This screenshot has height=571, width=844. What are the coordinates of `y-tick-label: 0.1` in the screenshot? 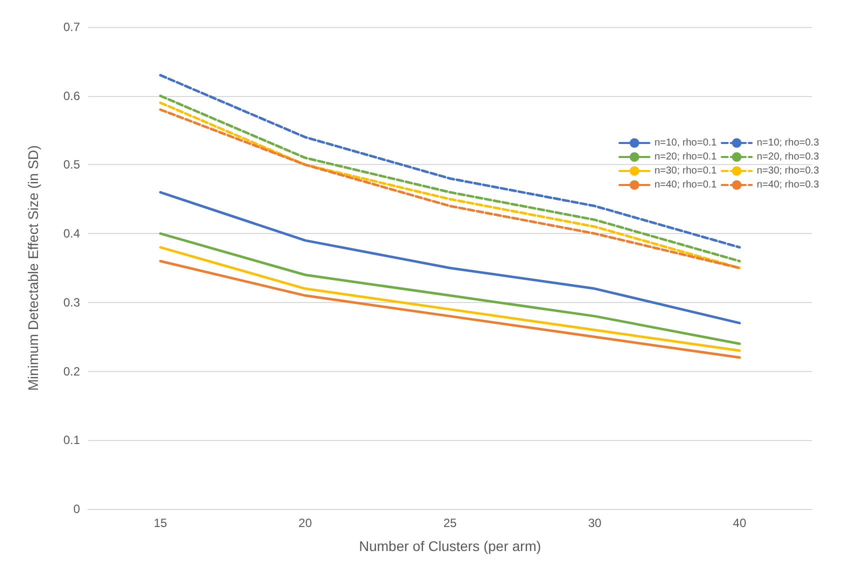 It's located at (71, 440).